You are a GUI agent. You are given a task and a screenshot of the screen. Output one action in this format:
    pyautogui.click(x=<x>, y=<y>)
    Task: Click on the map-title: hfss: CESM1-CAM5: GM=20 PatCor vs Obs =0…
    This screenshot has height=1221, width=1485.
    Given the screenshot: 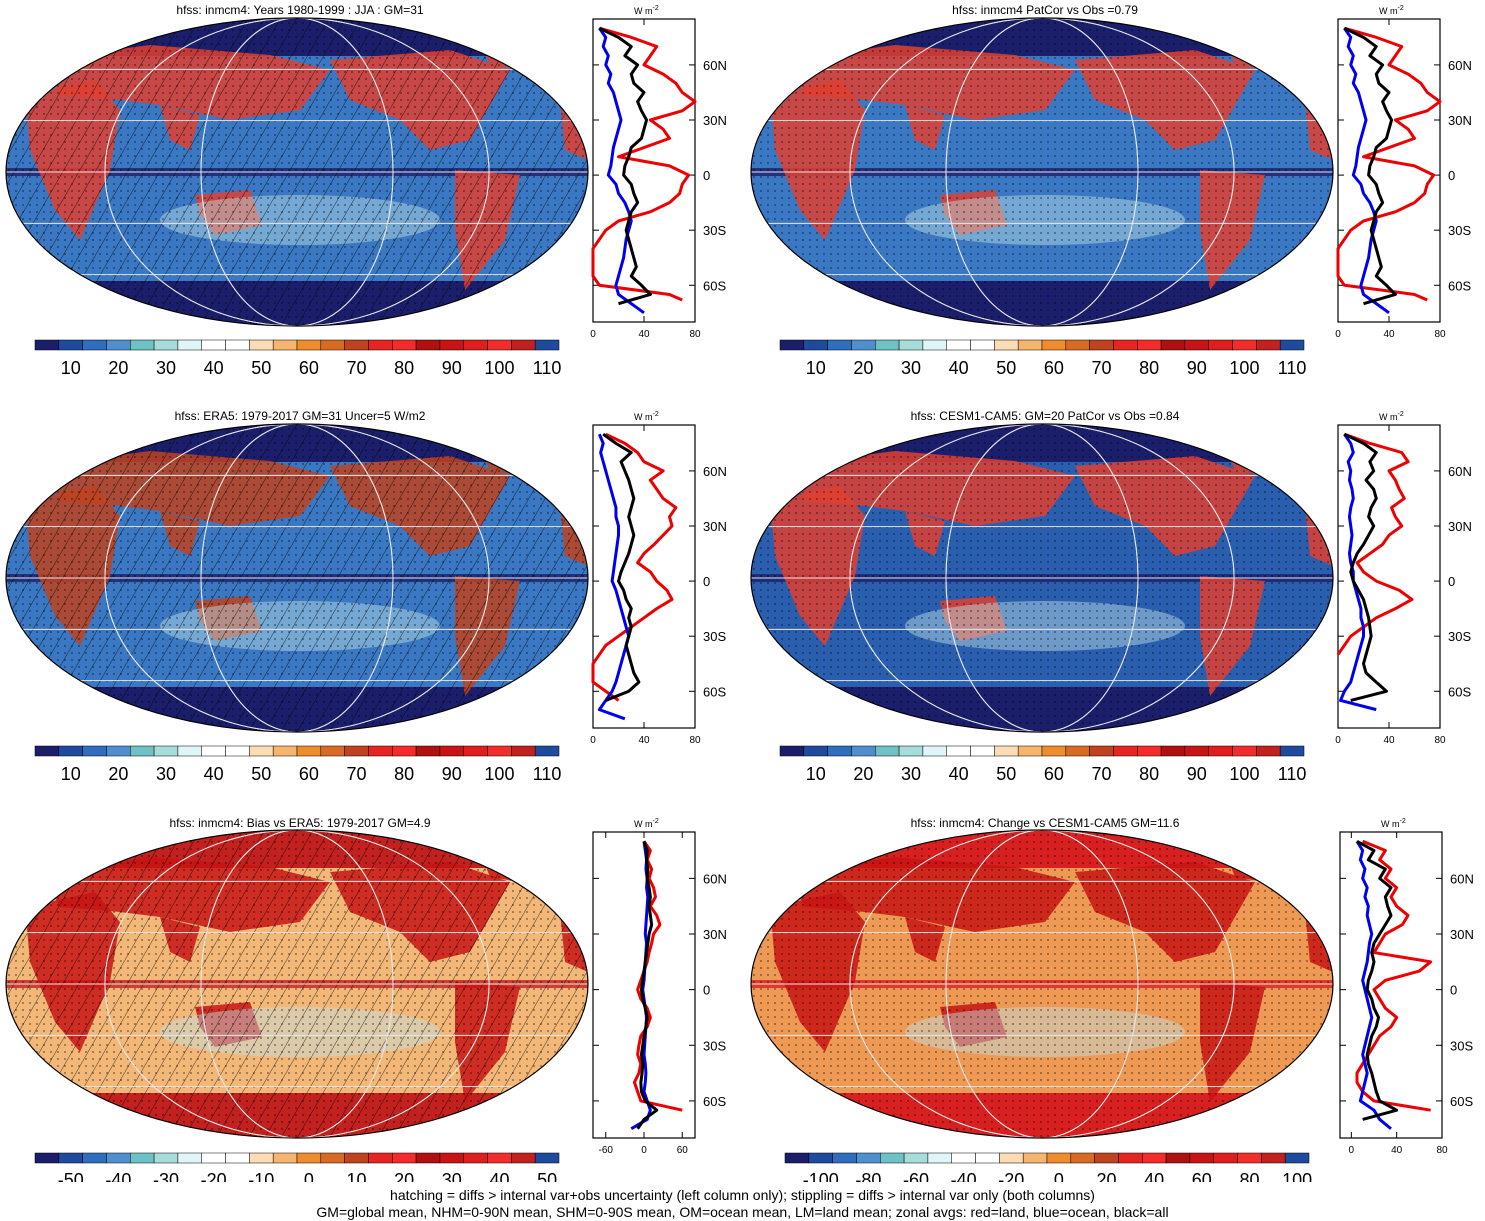 What is the action you would take?
    pyautogui.click(x=1045, y=416)
    